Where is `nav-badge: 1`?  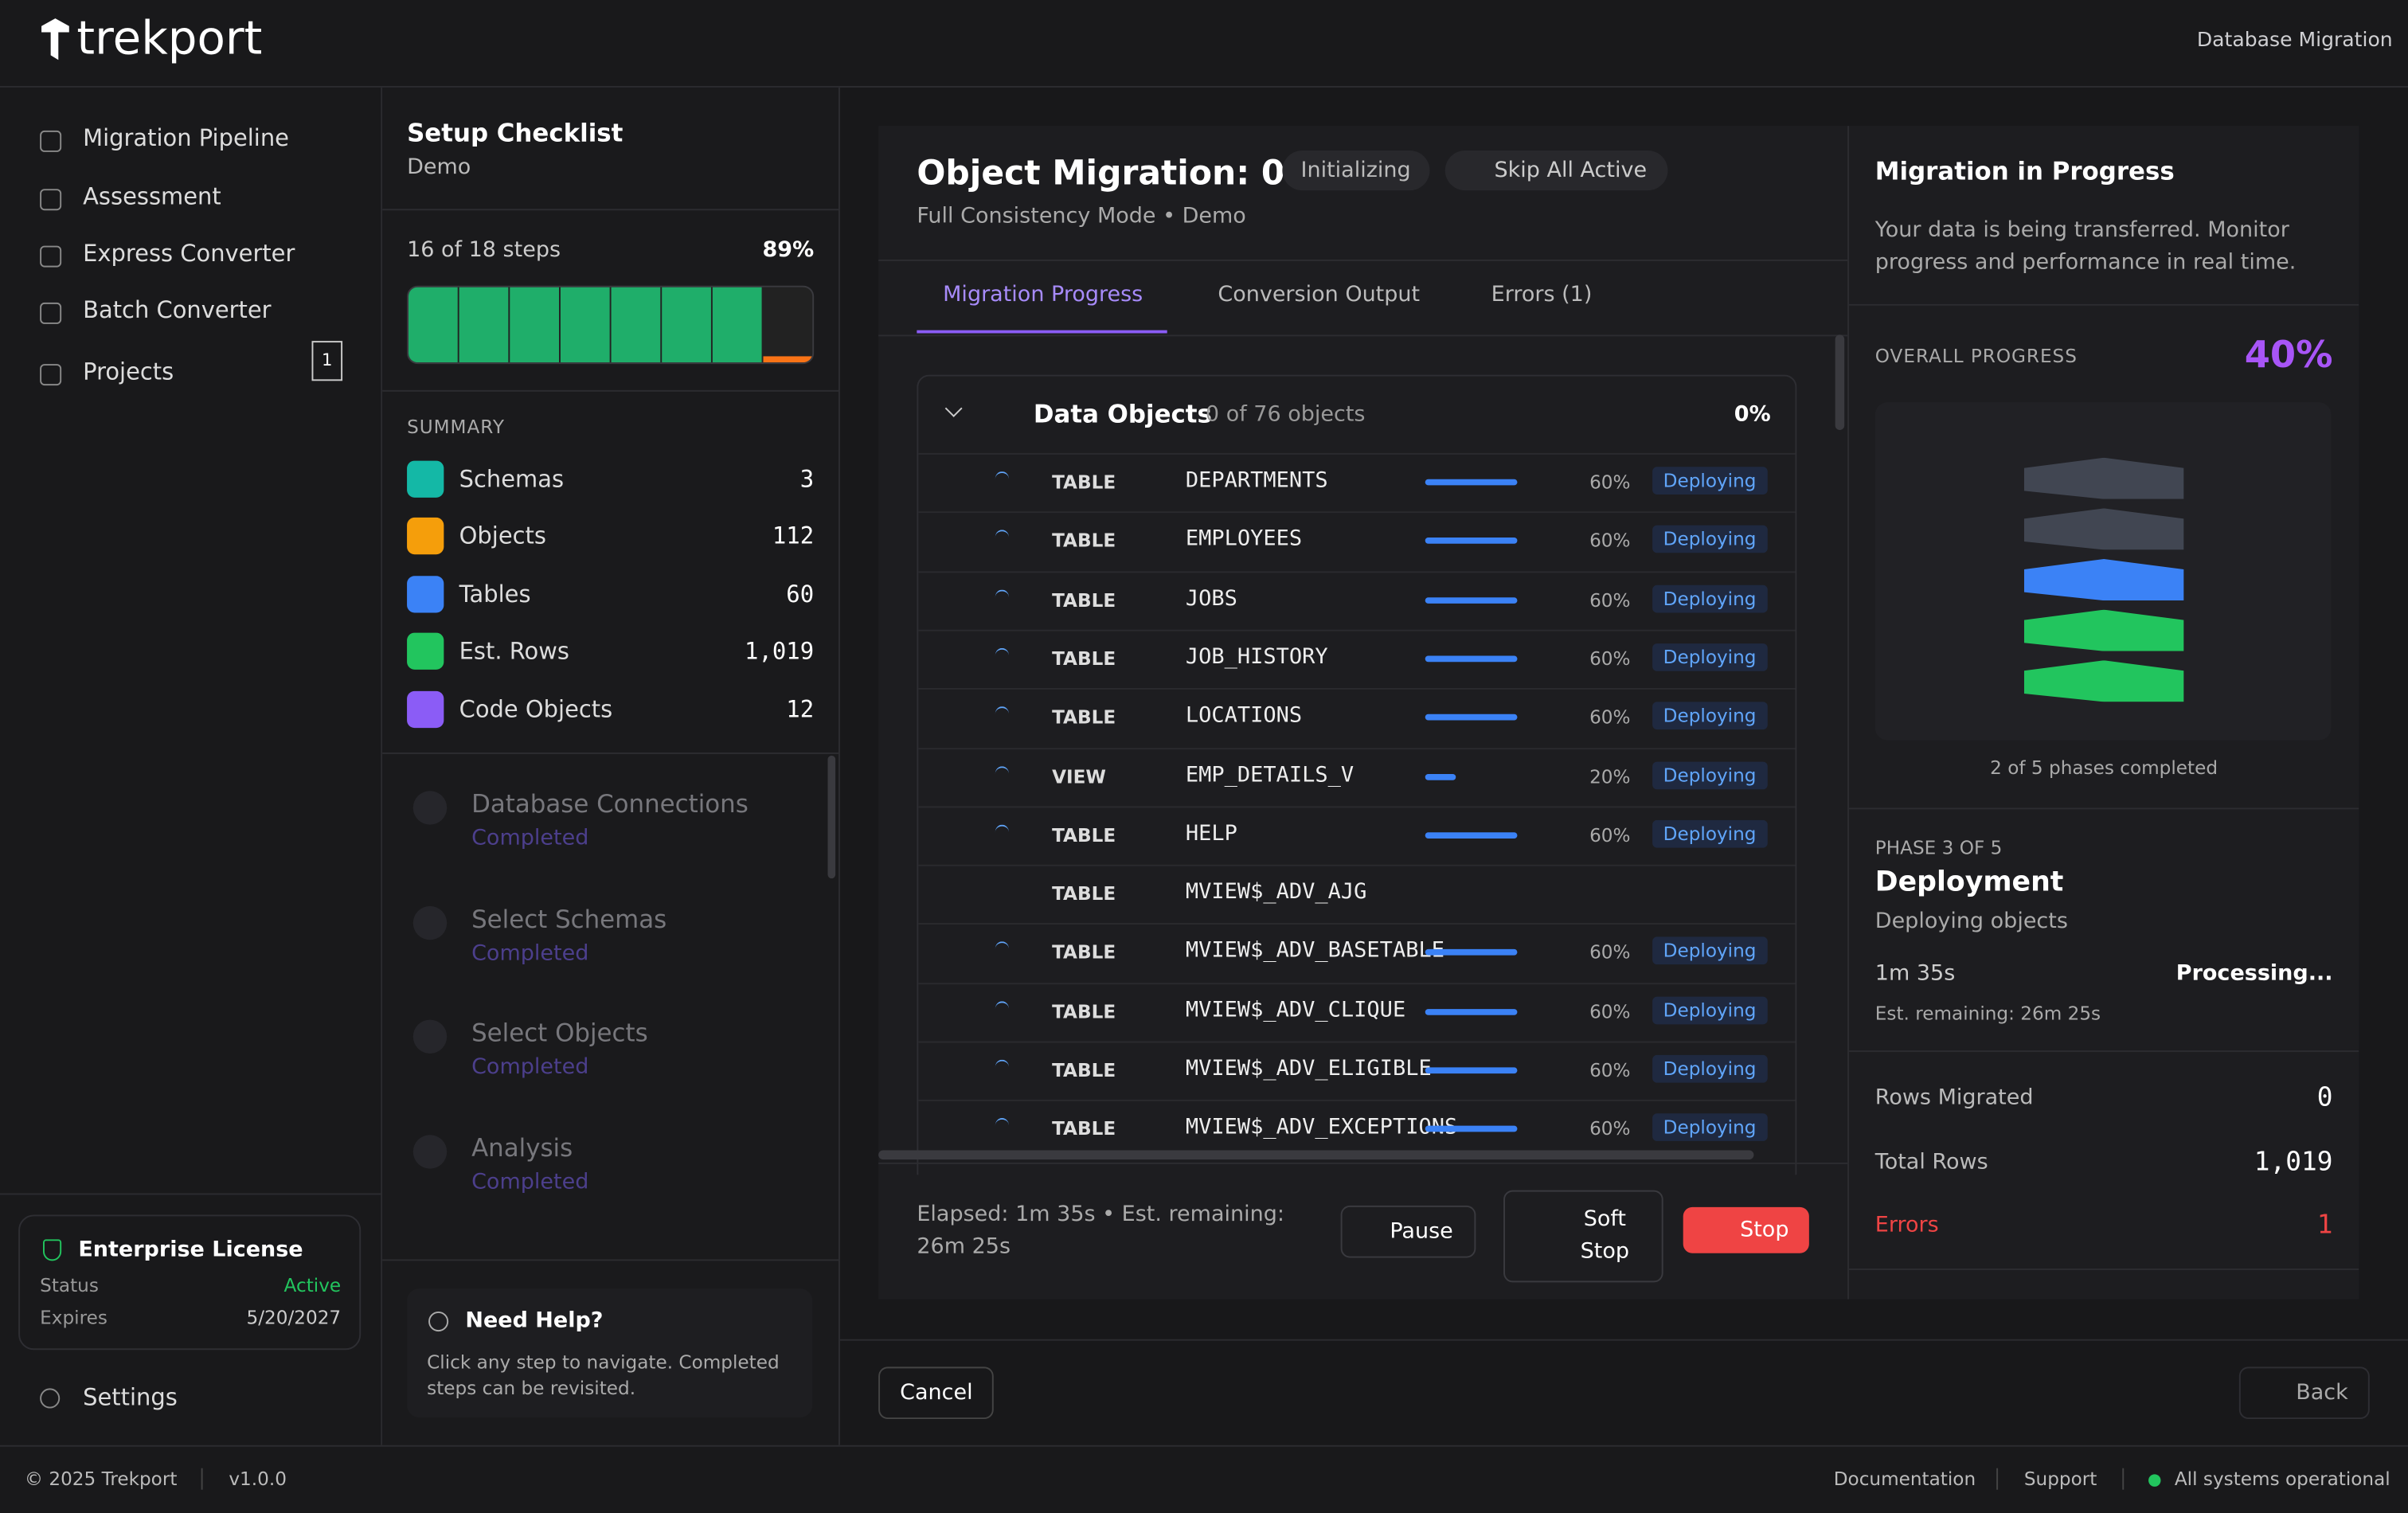 nav-badge: 1 is located at coordinates (326, 361).